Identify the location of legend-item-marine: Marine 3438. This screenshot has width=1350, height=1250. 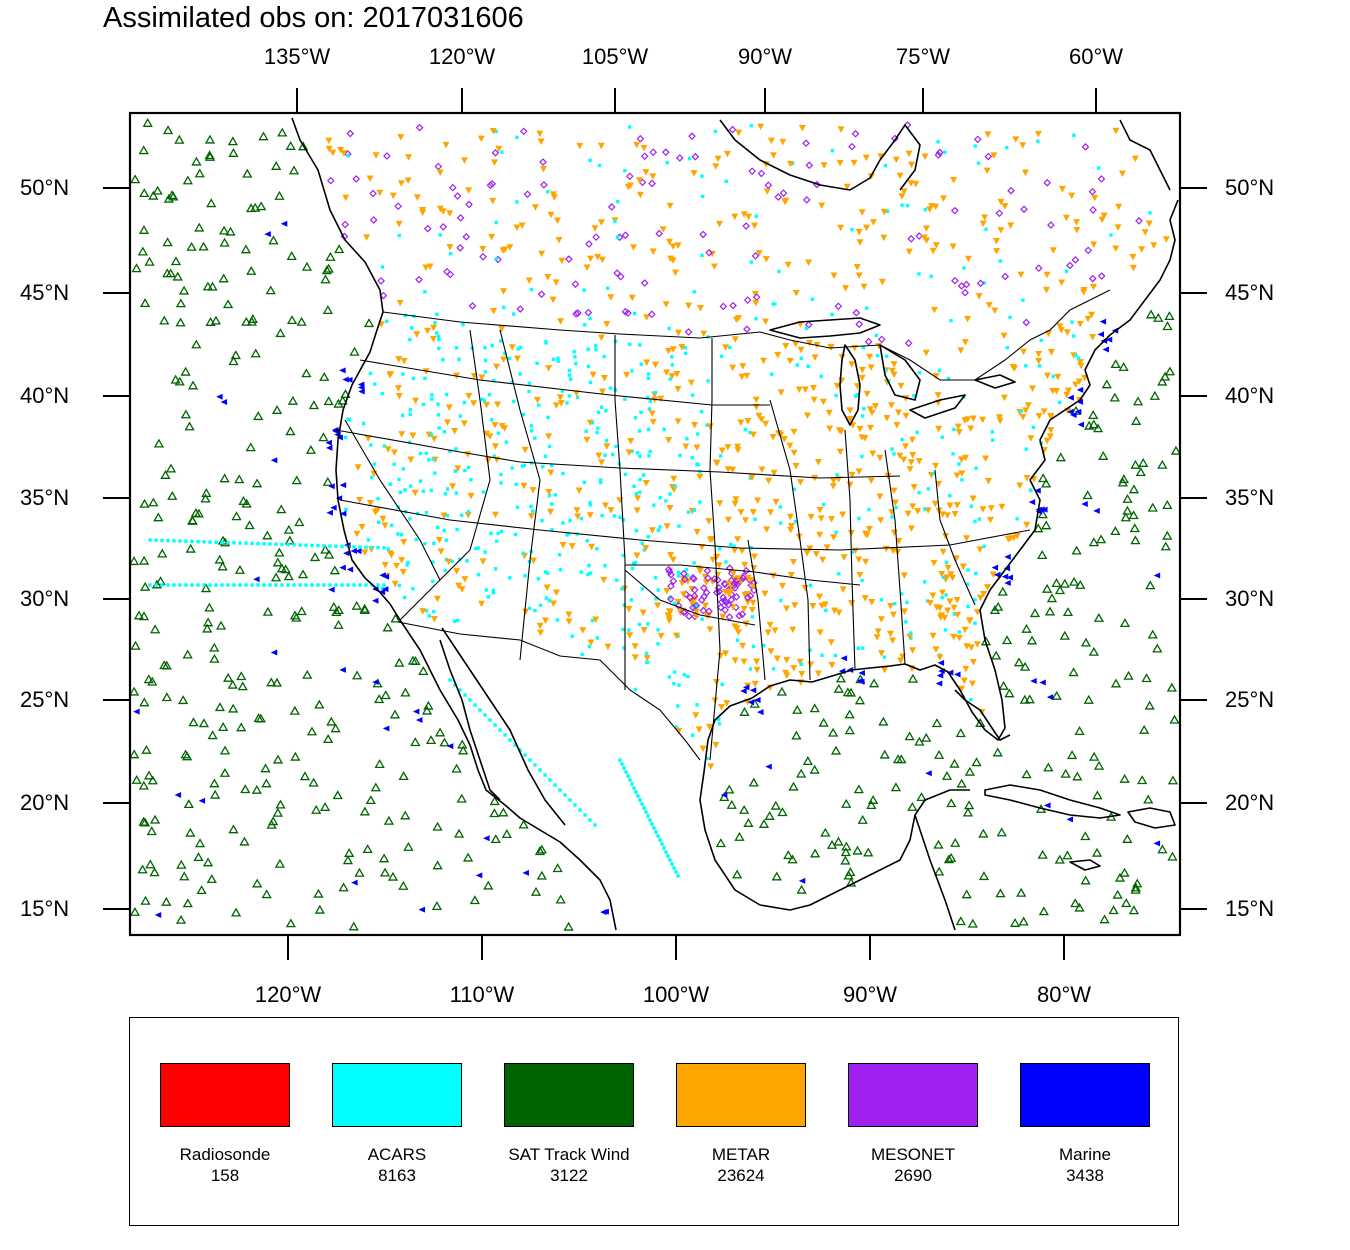
(1085, 1124).